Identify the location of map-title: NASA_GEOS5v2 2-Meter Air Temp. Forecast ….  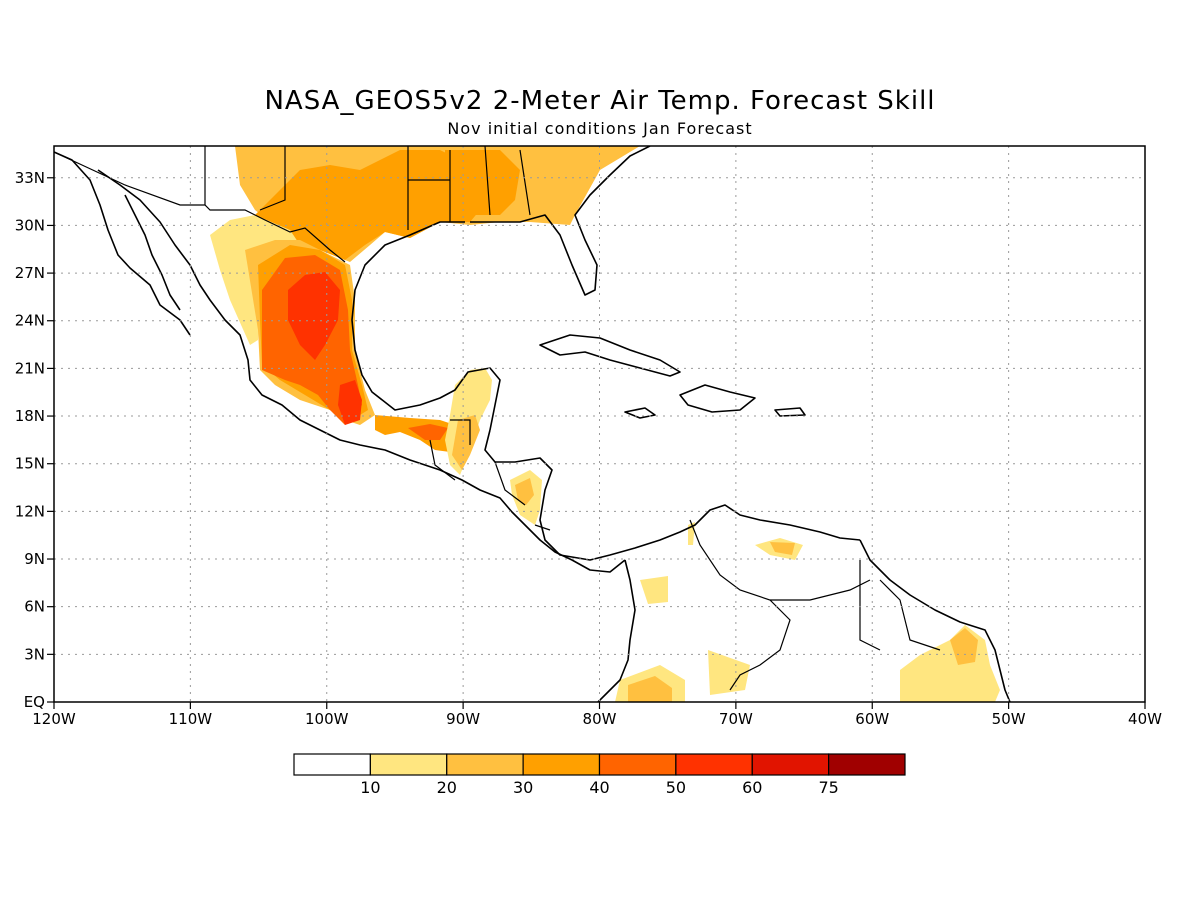
(600, 101).